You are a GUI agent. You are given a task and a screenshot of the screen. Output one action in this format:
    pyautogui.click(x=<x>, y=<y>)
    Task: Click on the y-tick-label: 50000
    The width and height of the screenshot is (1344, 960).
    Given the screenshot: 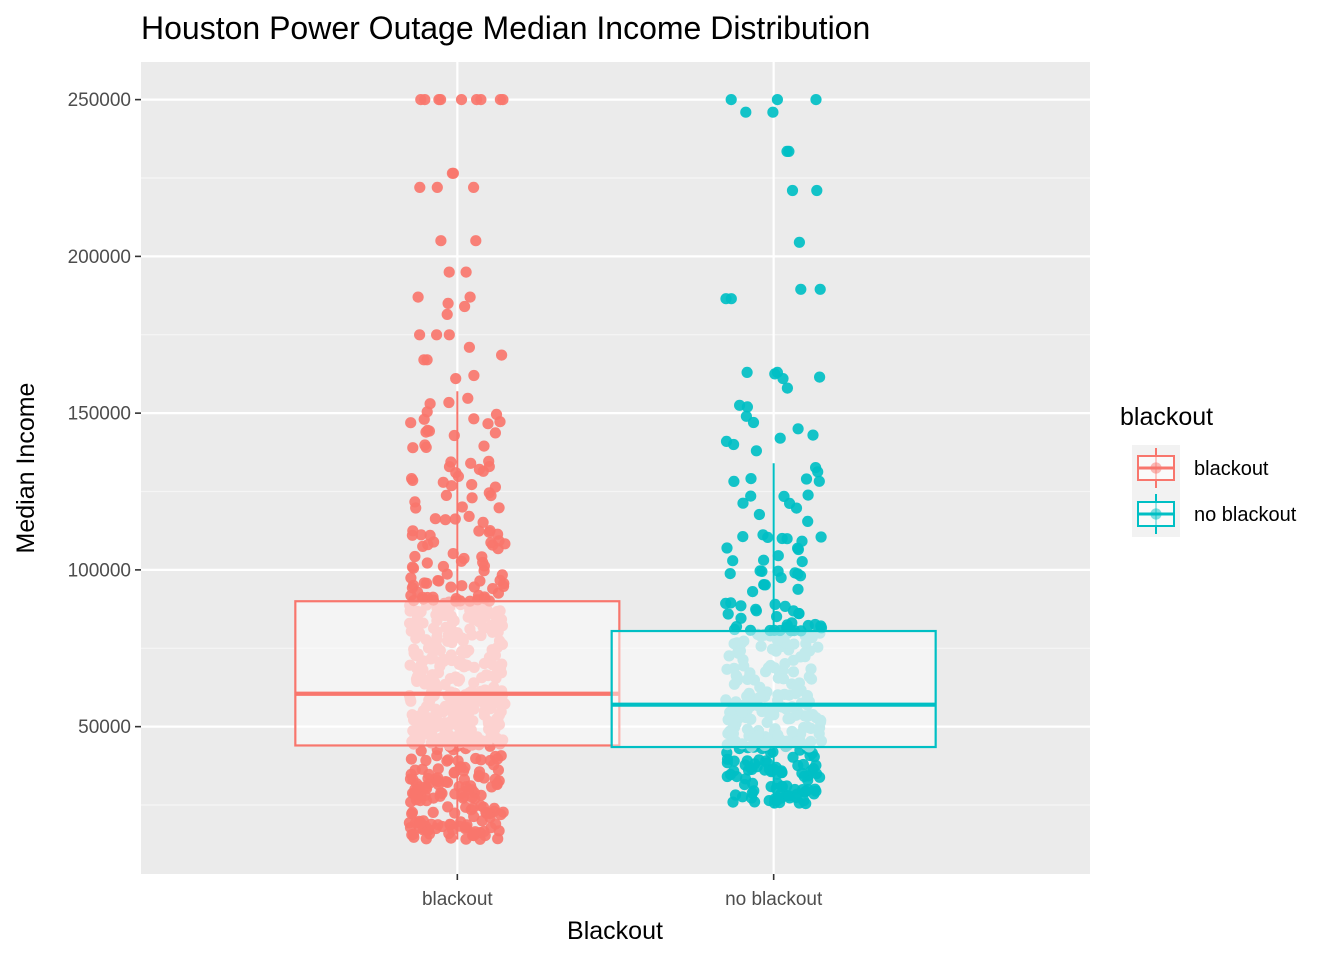 What is the action you would take?
    pyautogui.click(x=104, y=727)
    